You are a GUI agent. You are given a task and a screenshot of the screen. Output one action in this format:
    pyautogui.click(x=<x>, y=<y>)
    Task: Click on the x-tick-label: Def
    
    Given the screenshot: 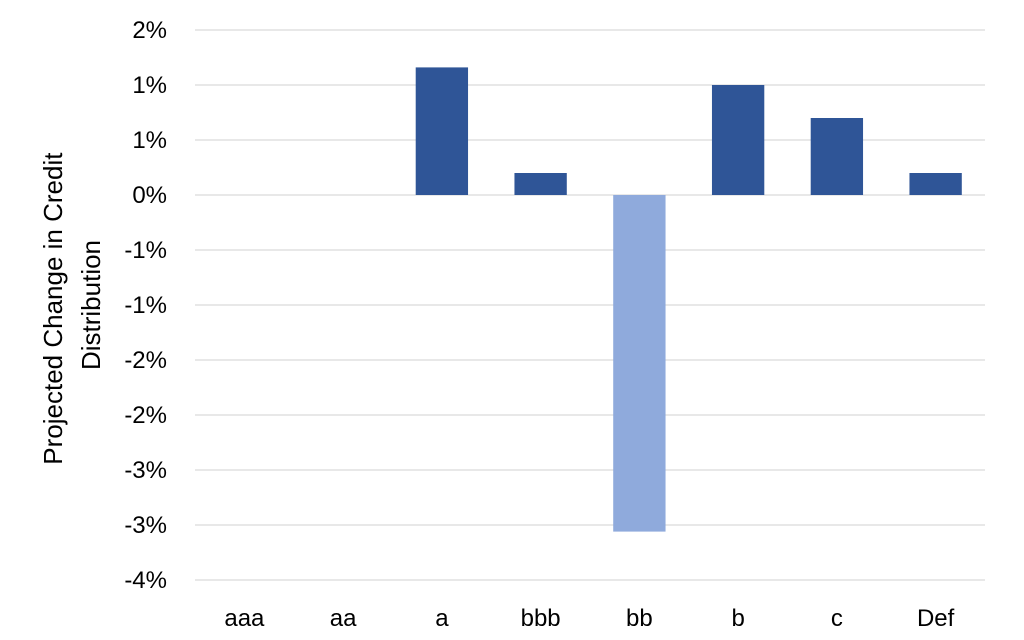 What is the action you would take?
    pyautogui.click(x=936, y=618)
    